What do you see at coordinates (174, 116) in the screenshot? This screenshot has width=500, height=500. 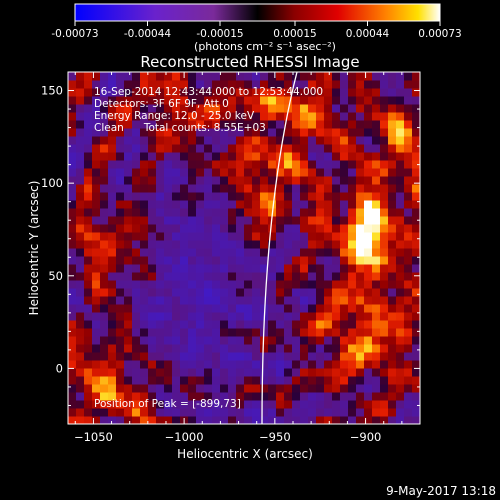 I see `info-line-3: Energy Range: 12.0 - 25.0 keV` at bounding box center [174, 116].